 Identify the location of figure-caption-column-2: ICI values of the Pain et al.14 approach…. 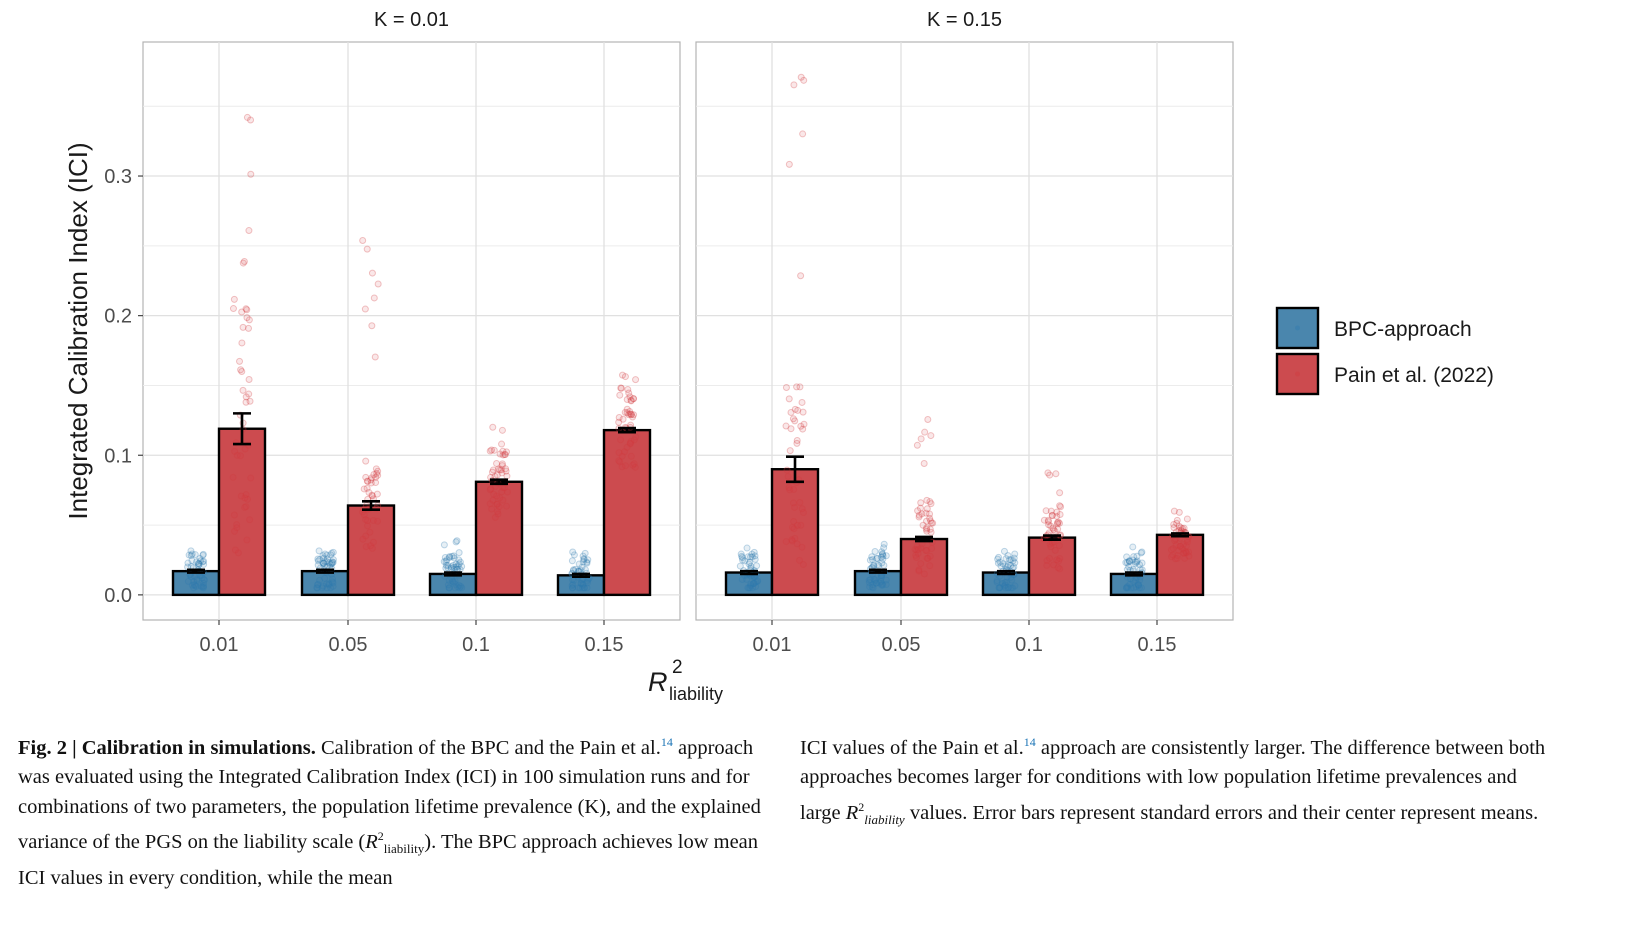
(1180, 781).